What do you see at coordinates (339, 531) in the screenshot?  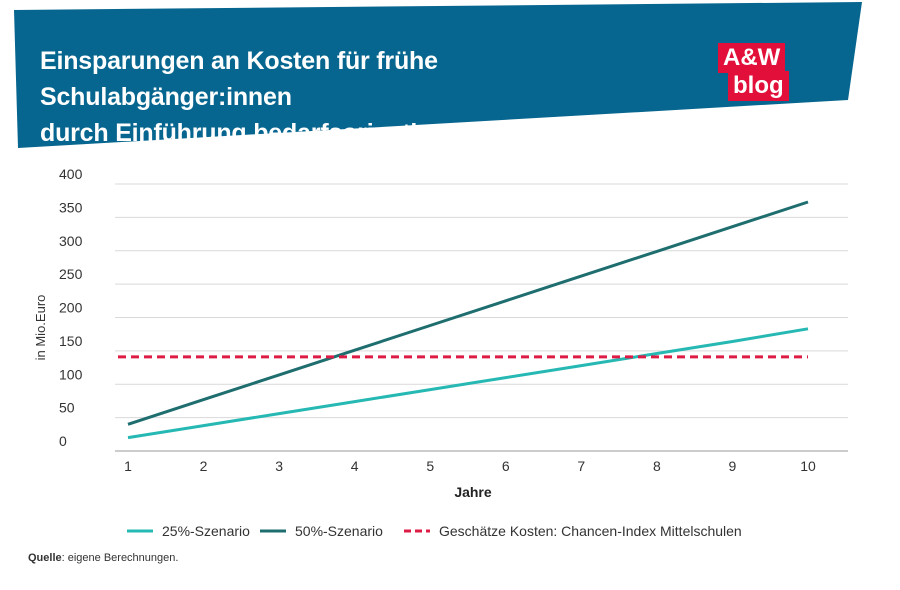 I see `legend-item-50-szenario-label: 50%-Szenario` at bounding box center [339, 531].